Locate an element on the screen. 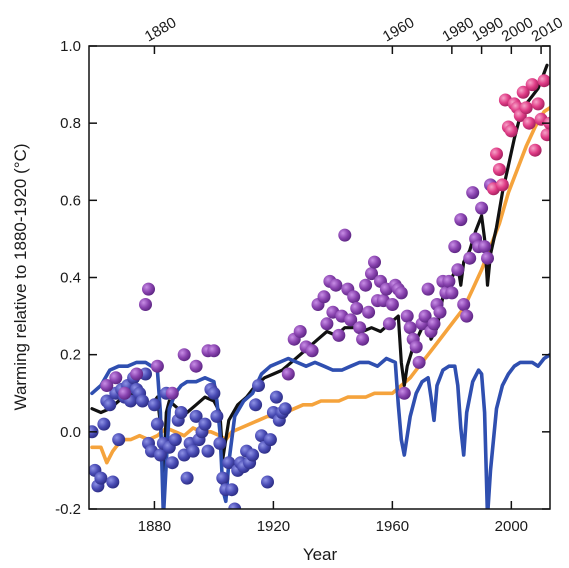  x-tick-label: 1920 is located at coordinates (273, 526).